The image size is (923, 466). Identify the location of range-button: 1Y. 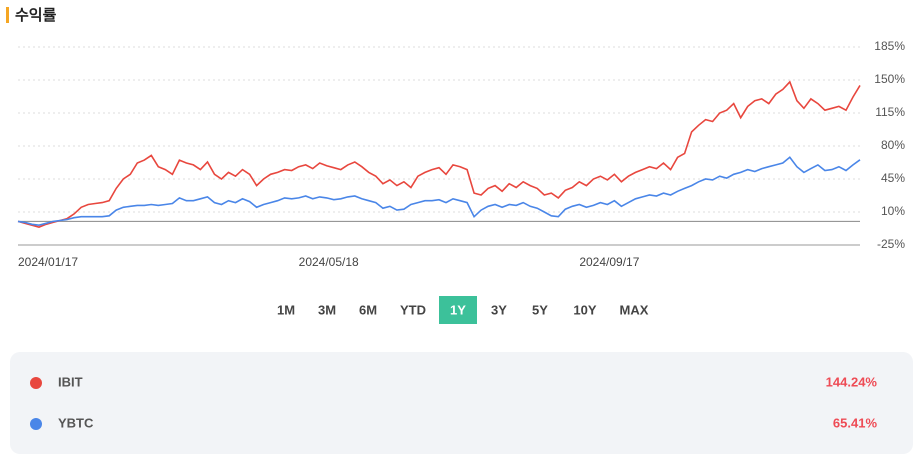
(458, 309).